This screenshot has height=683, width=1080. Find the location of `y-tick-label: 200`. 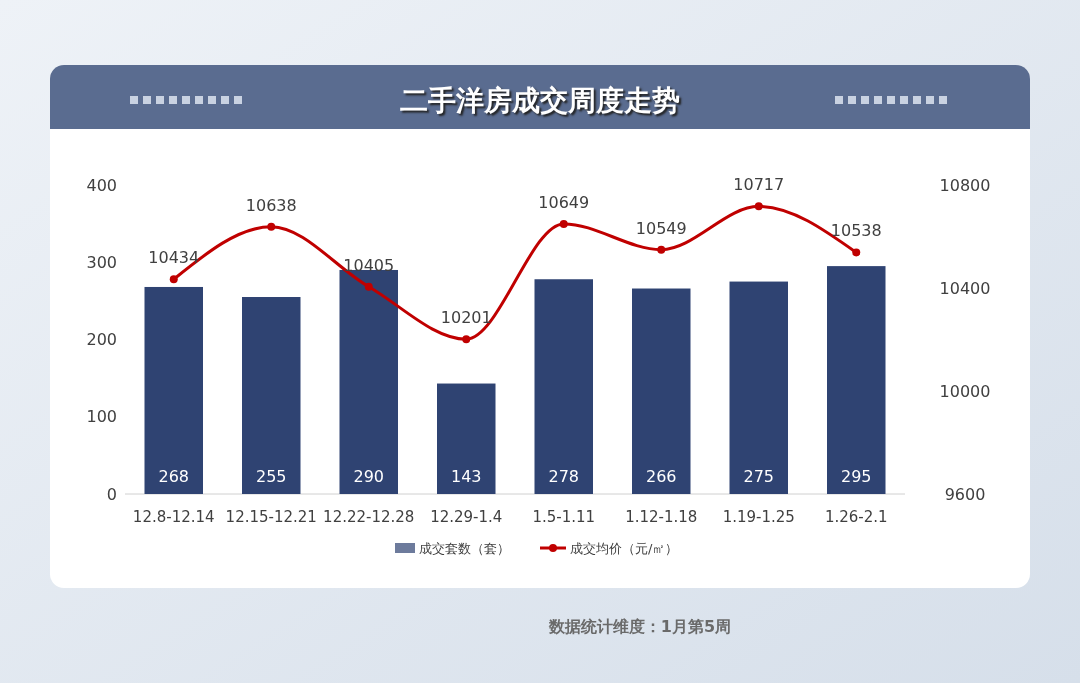

y-tick-label: 200 is located at coordinates (101, 340).